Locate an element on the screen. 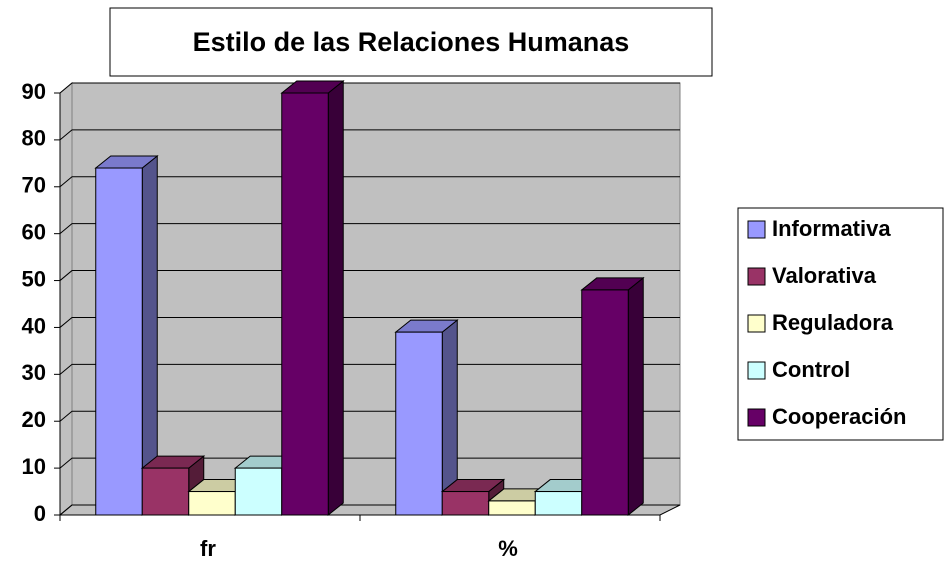 The image size is (944, 568). y-tick-label: 30 is located at coordinates (34, 372).